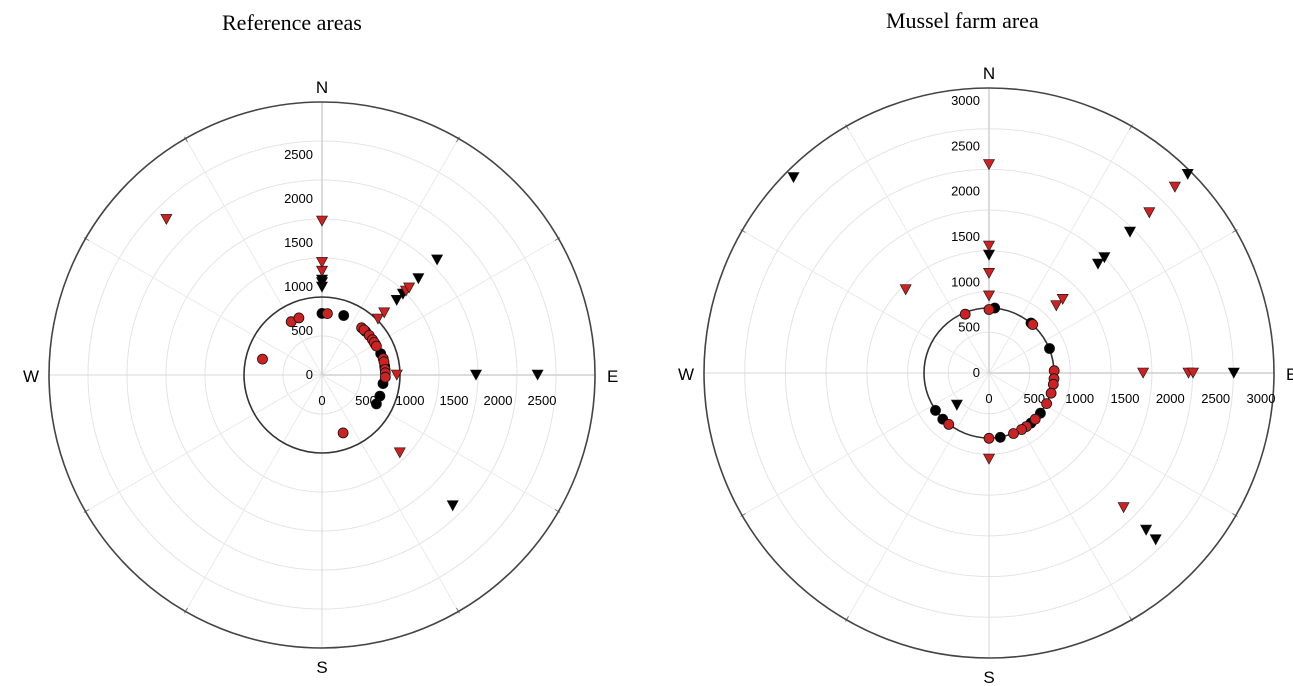 This screenshot has height=686, width=1293. I want to click on ref-tick-label-n: 0, so click(309, 374).